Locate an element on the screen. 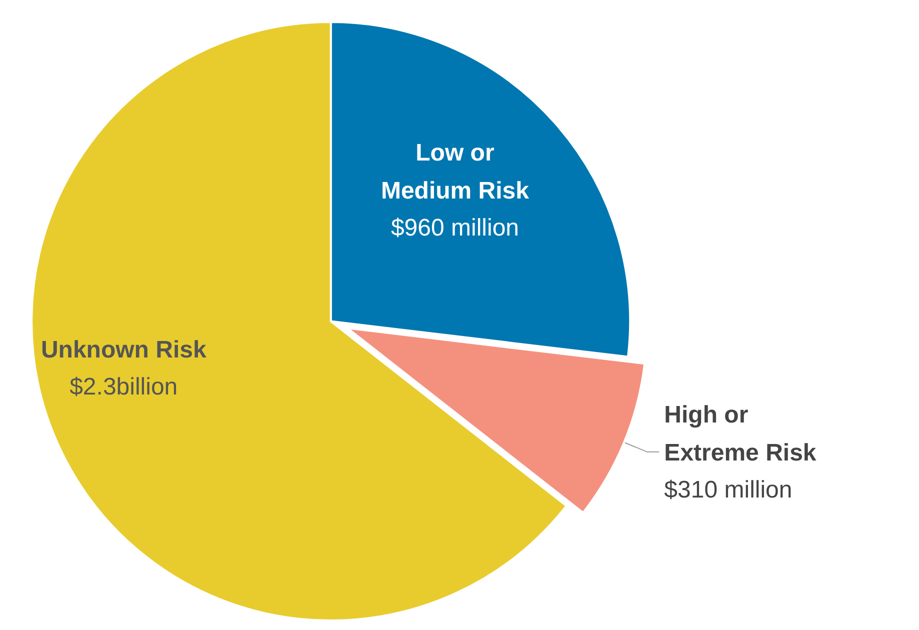  slice-label: Unknown Risk is located at coordinates (123, 350).